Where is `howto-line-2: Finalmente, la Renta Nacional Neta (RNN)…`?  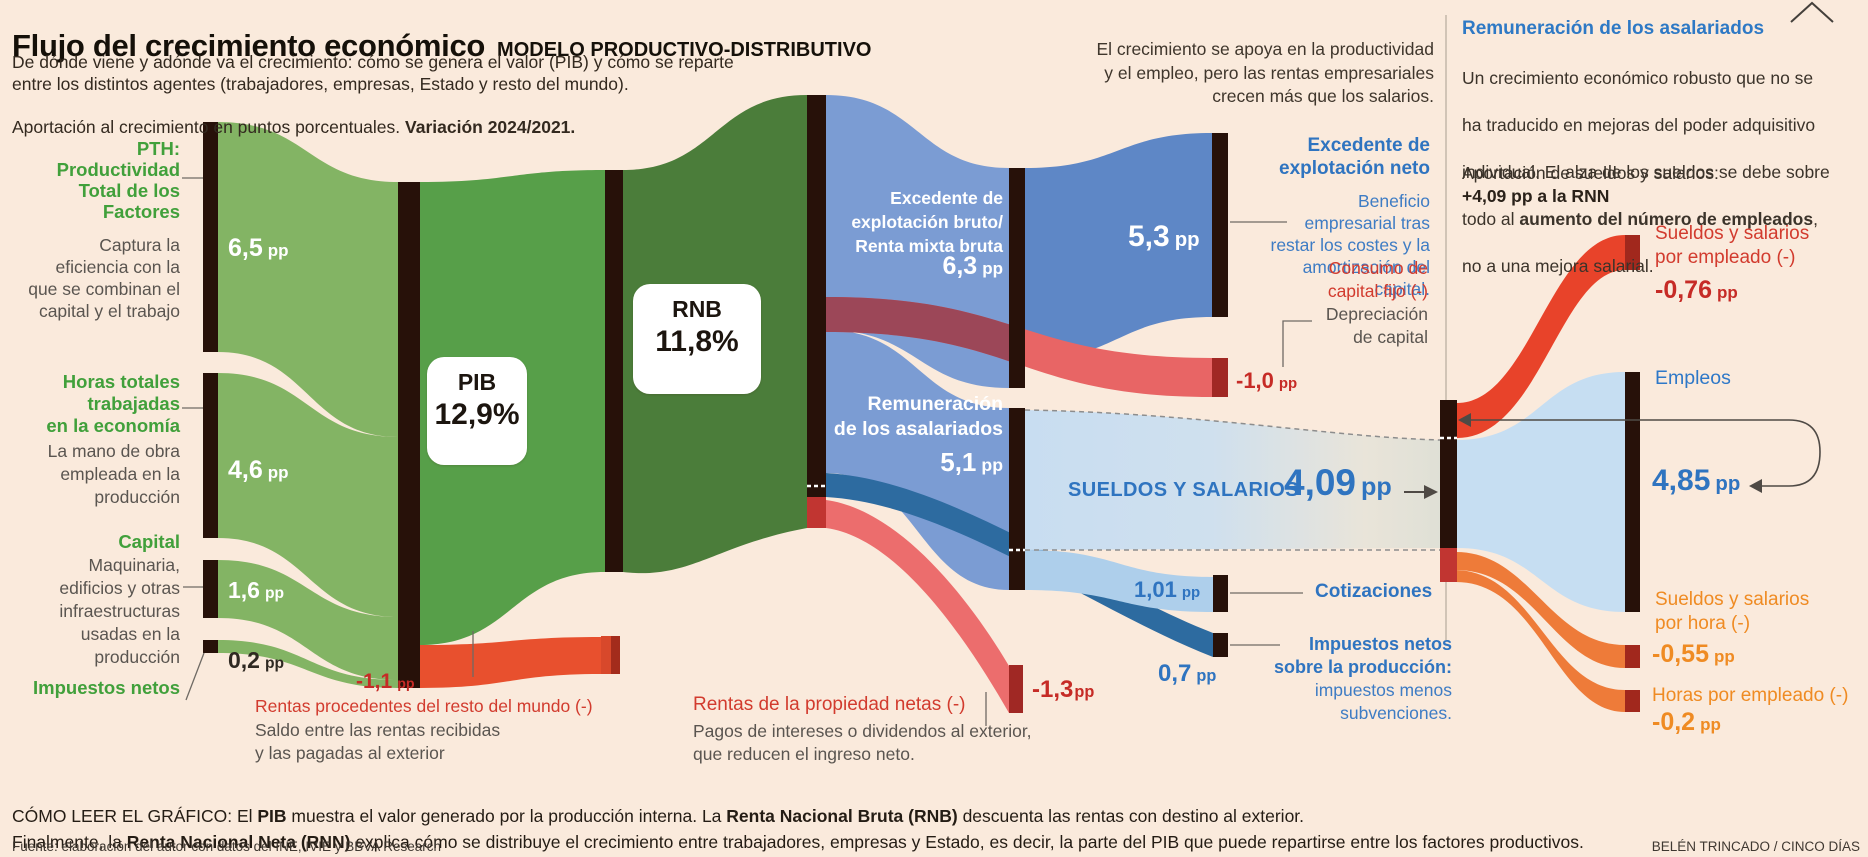 howto-line-2: Finalmente, la Renta Nacional Neta (RNN)… is located at coordinates (798, 832).